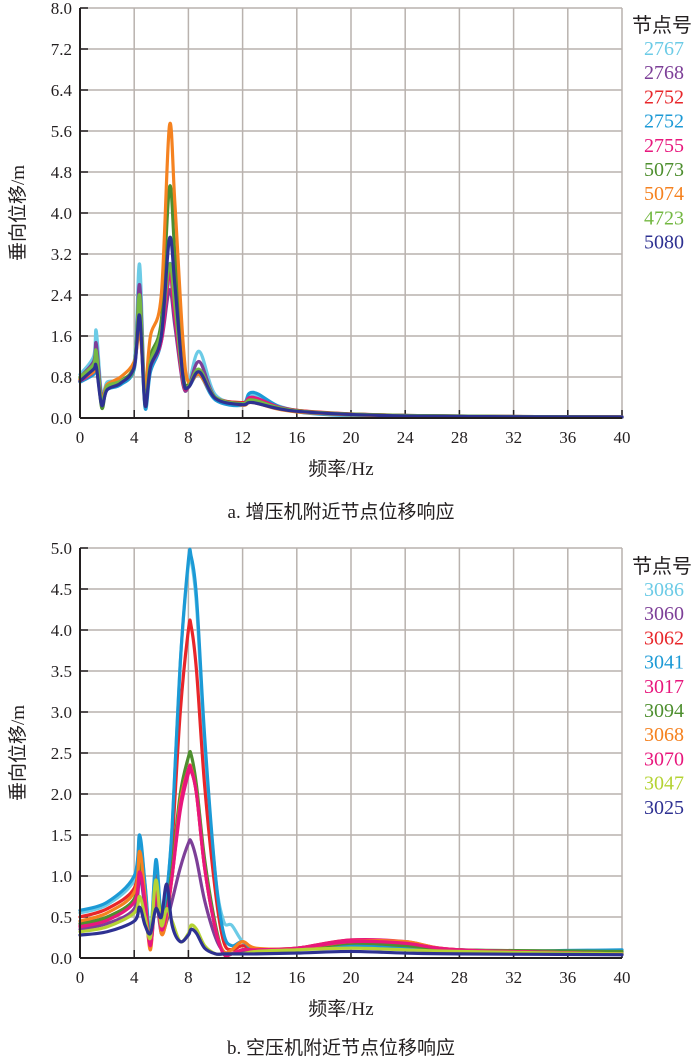 This screenshot has height=1061, width=700. What do you see at coordinates (61, 254) in the screenshot?
I see `y-tick-label: 3.2` at bounding box center [61, 254].